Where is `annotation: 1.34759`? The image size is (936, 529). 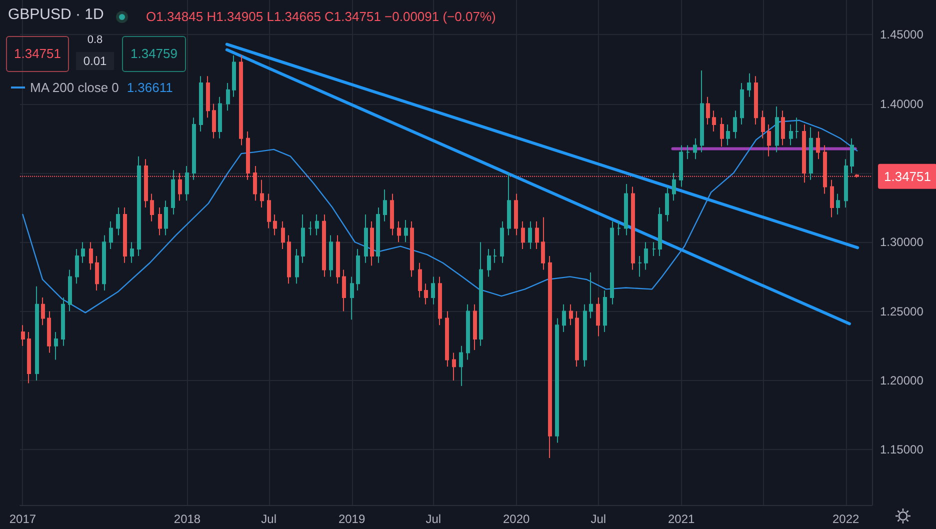 annotation: 1.34759 is located at coordinates (154, 54).